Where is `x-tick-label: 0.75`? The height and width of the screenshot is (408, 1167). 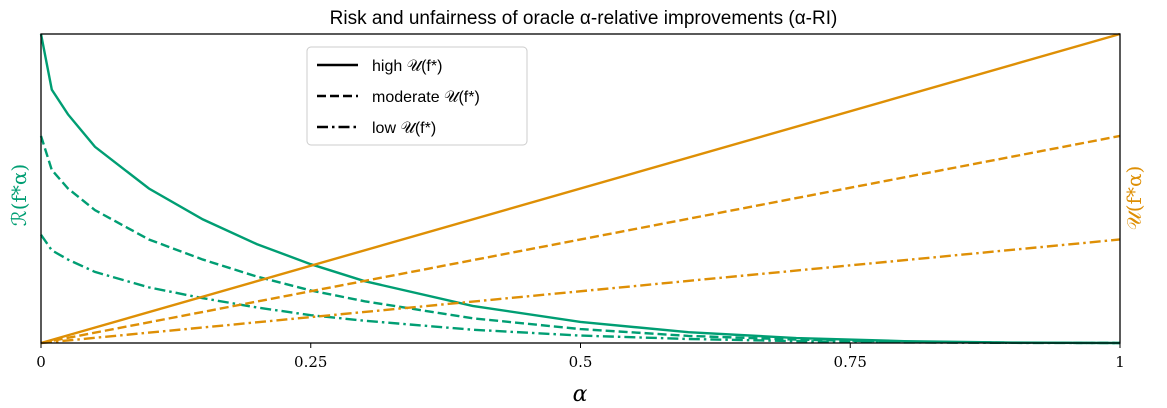
x-tick-label: 0.75 is located at coordinates (850, 362).